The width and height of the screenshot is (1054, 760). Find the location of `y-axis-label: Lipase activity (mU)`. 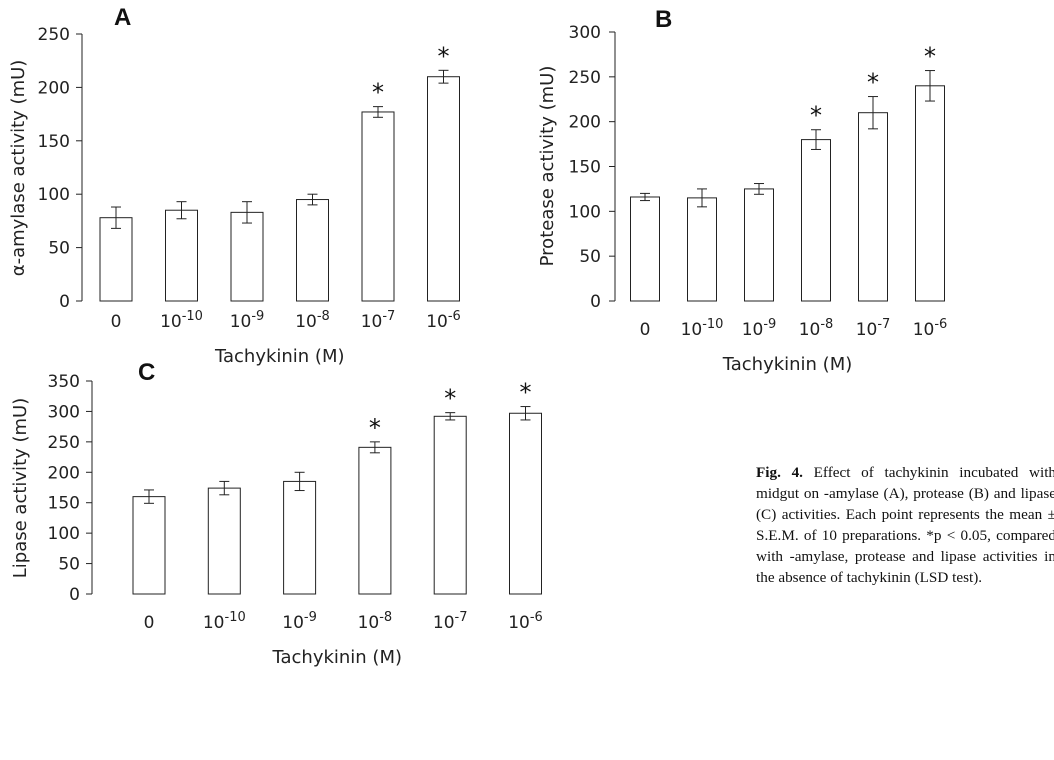

y-axis-label: Lipase activity (mU) is located at coordinates (20, 488).